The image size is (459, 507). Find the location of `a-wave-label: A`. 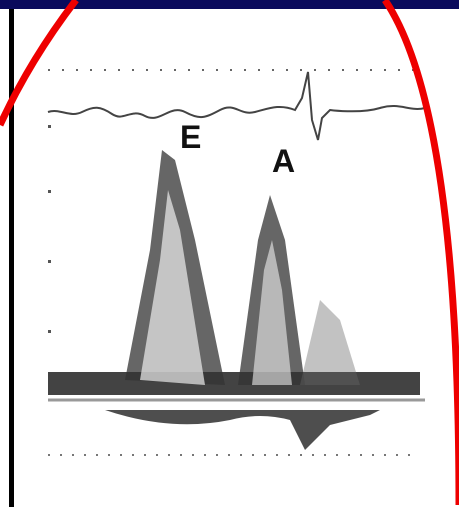

a-wave-label: A is located at coordinates (283, 161).